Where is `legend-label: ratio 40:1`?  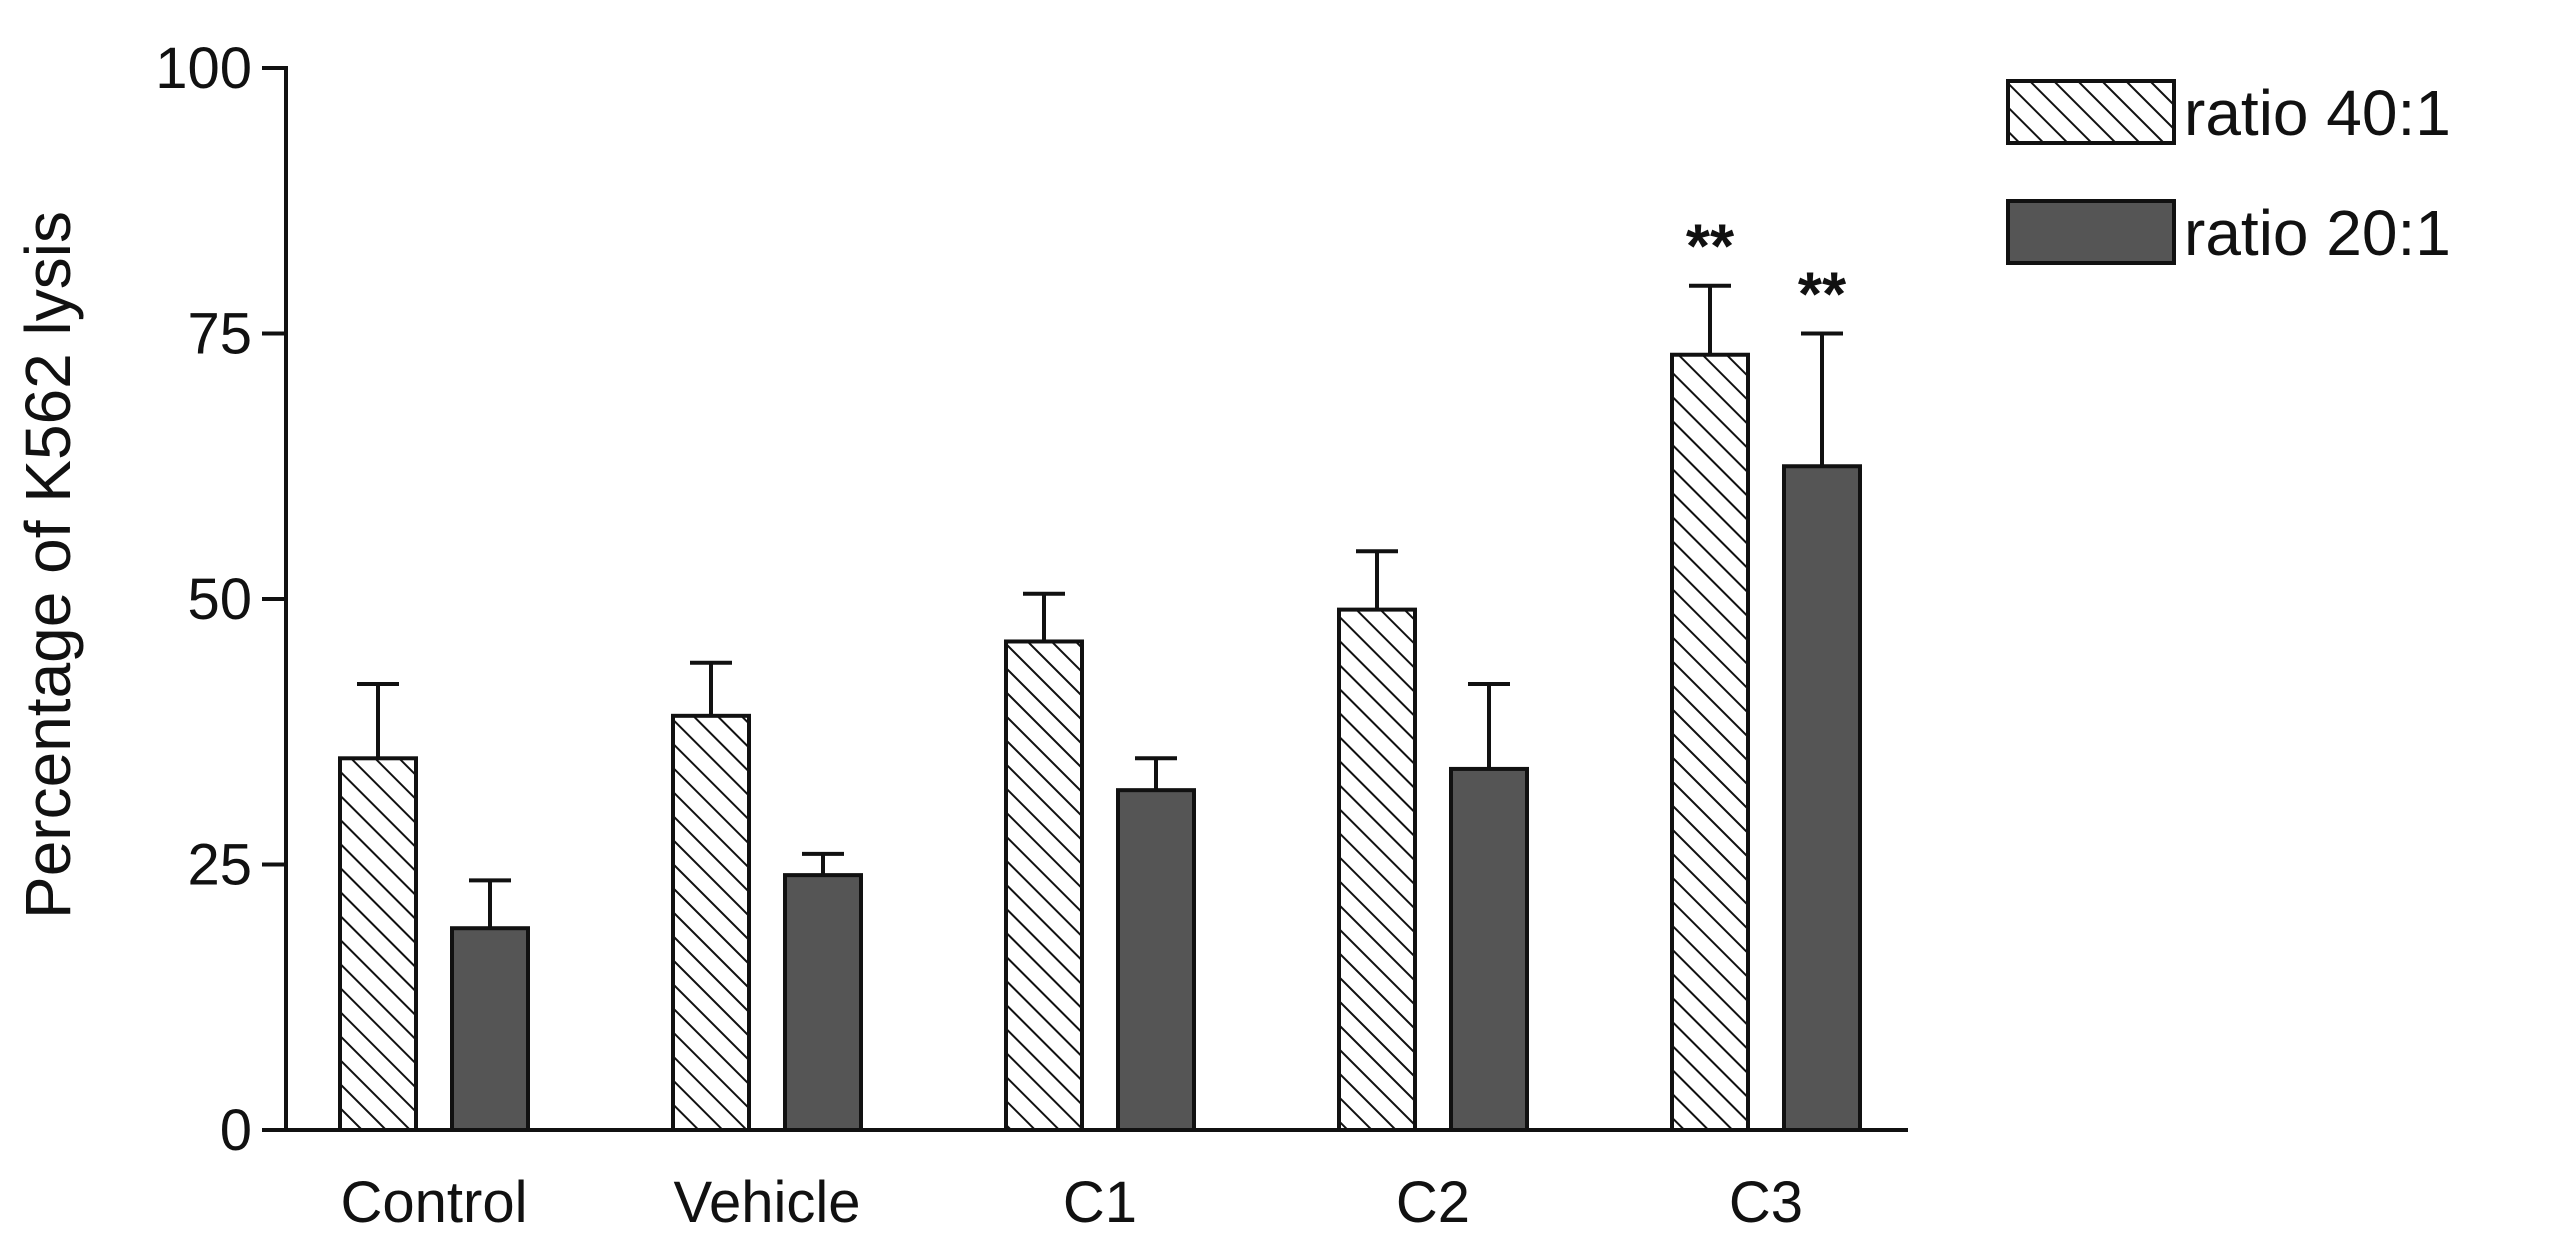
legend-label: ratio 40:1 is located at coordinates (2317, 113).